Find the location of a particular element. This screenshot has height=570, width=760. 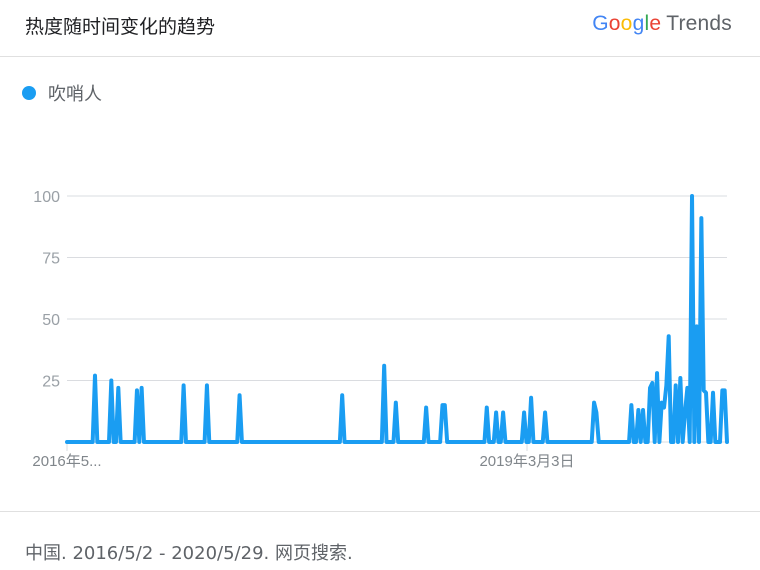

y-tick-label: 25 is located at coordinates (51, 382).